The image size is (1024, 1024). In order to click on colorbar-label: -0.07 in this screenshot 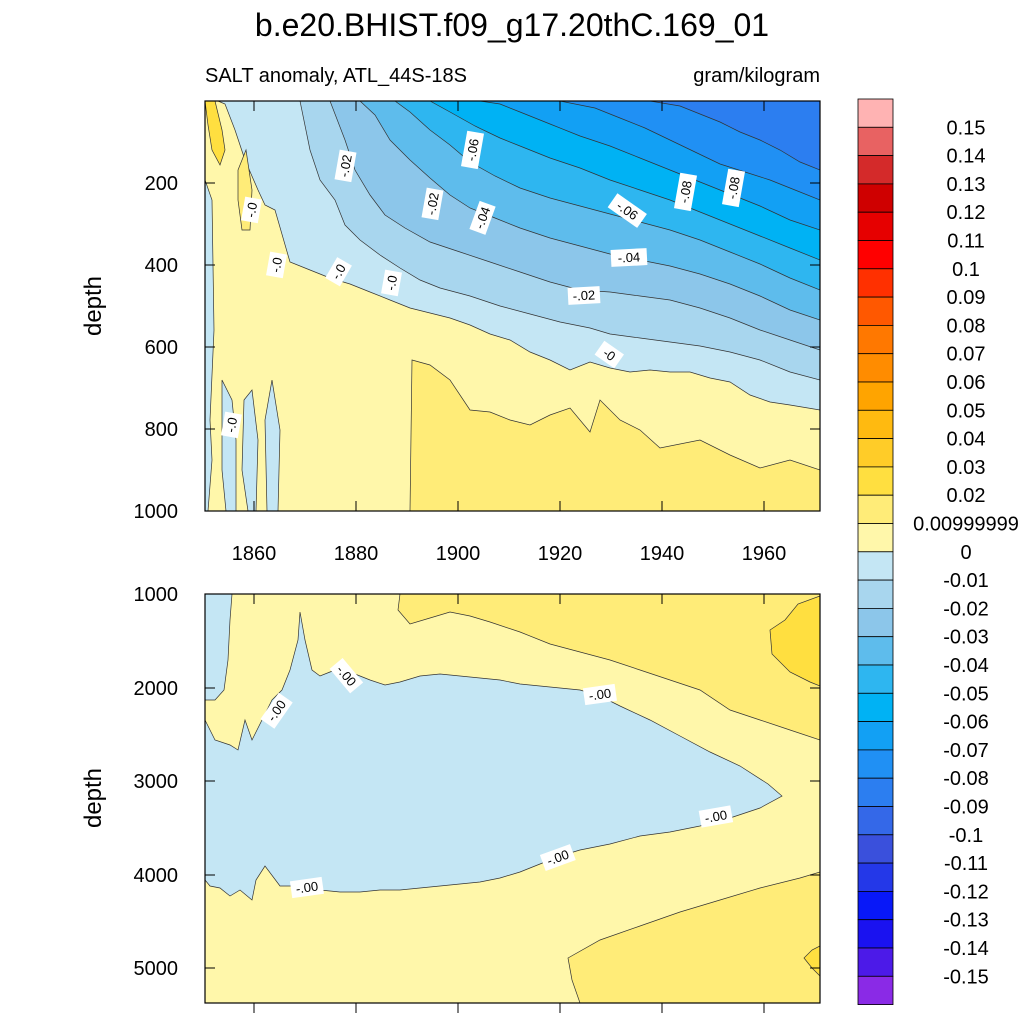, I will do `click(966, 751)`.